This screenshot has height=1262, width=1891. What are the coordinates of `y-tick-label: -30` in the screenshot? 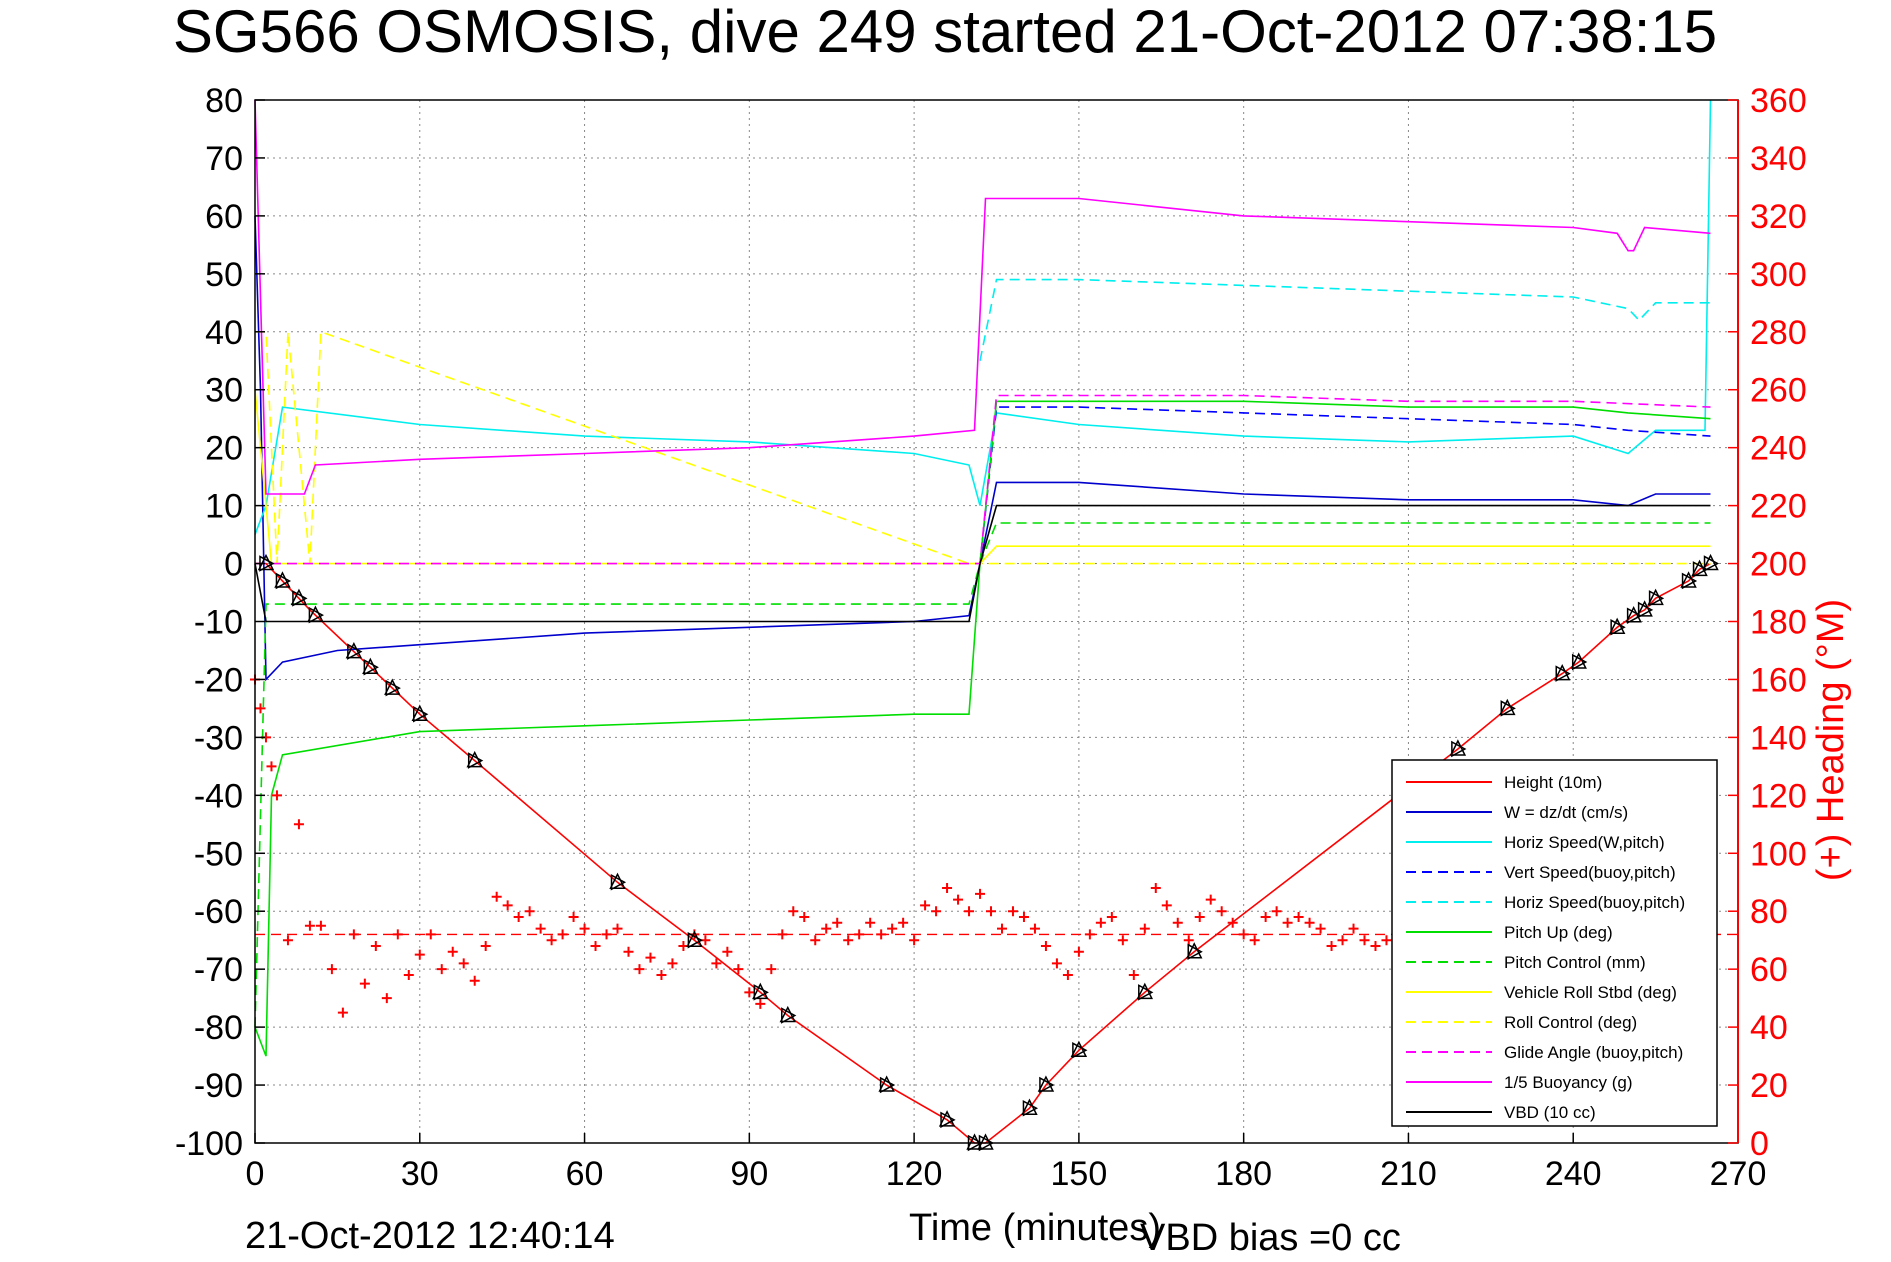 It's located at (218, 738).